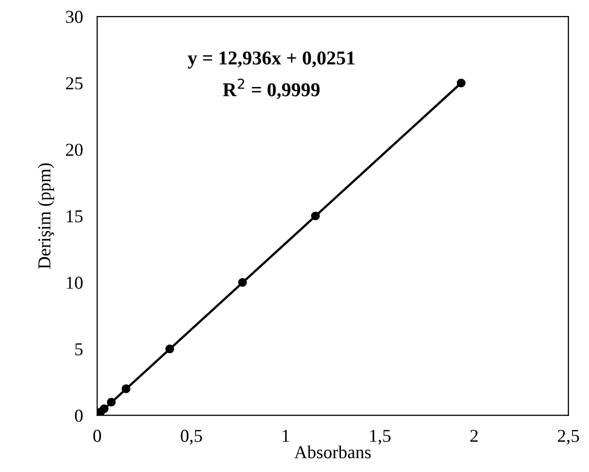  What do you see at coordinates (46, 216) in the screenshot?
I see `y-axis-title: Derişim (ppm)` at bounding box center [46, 216].